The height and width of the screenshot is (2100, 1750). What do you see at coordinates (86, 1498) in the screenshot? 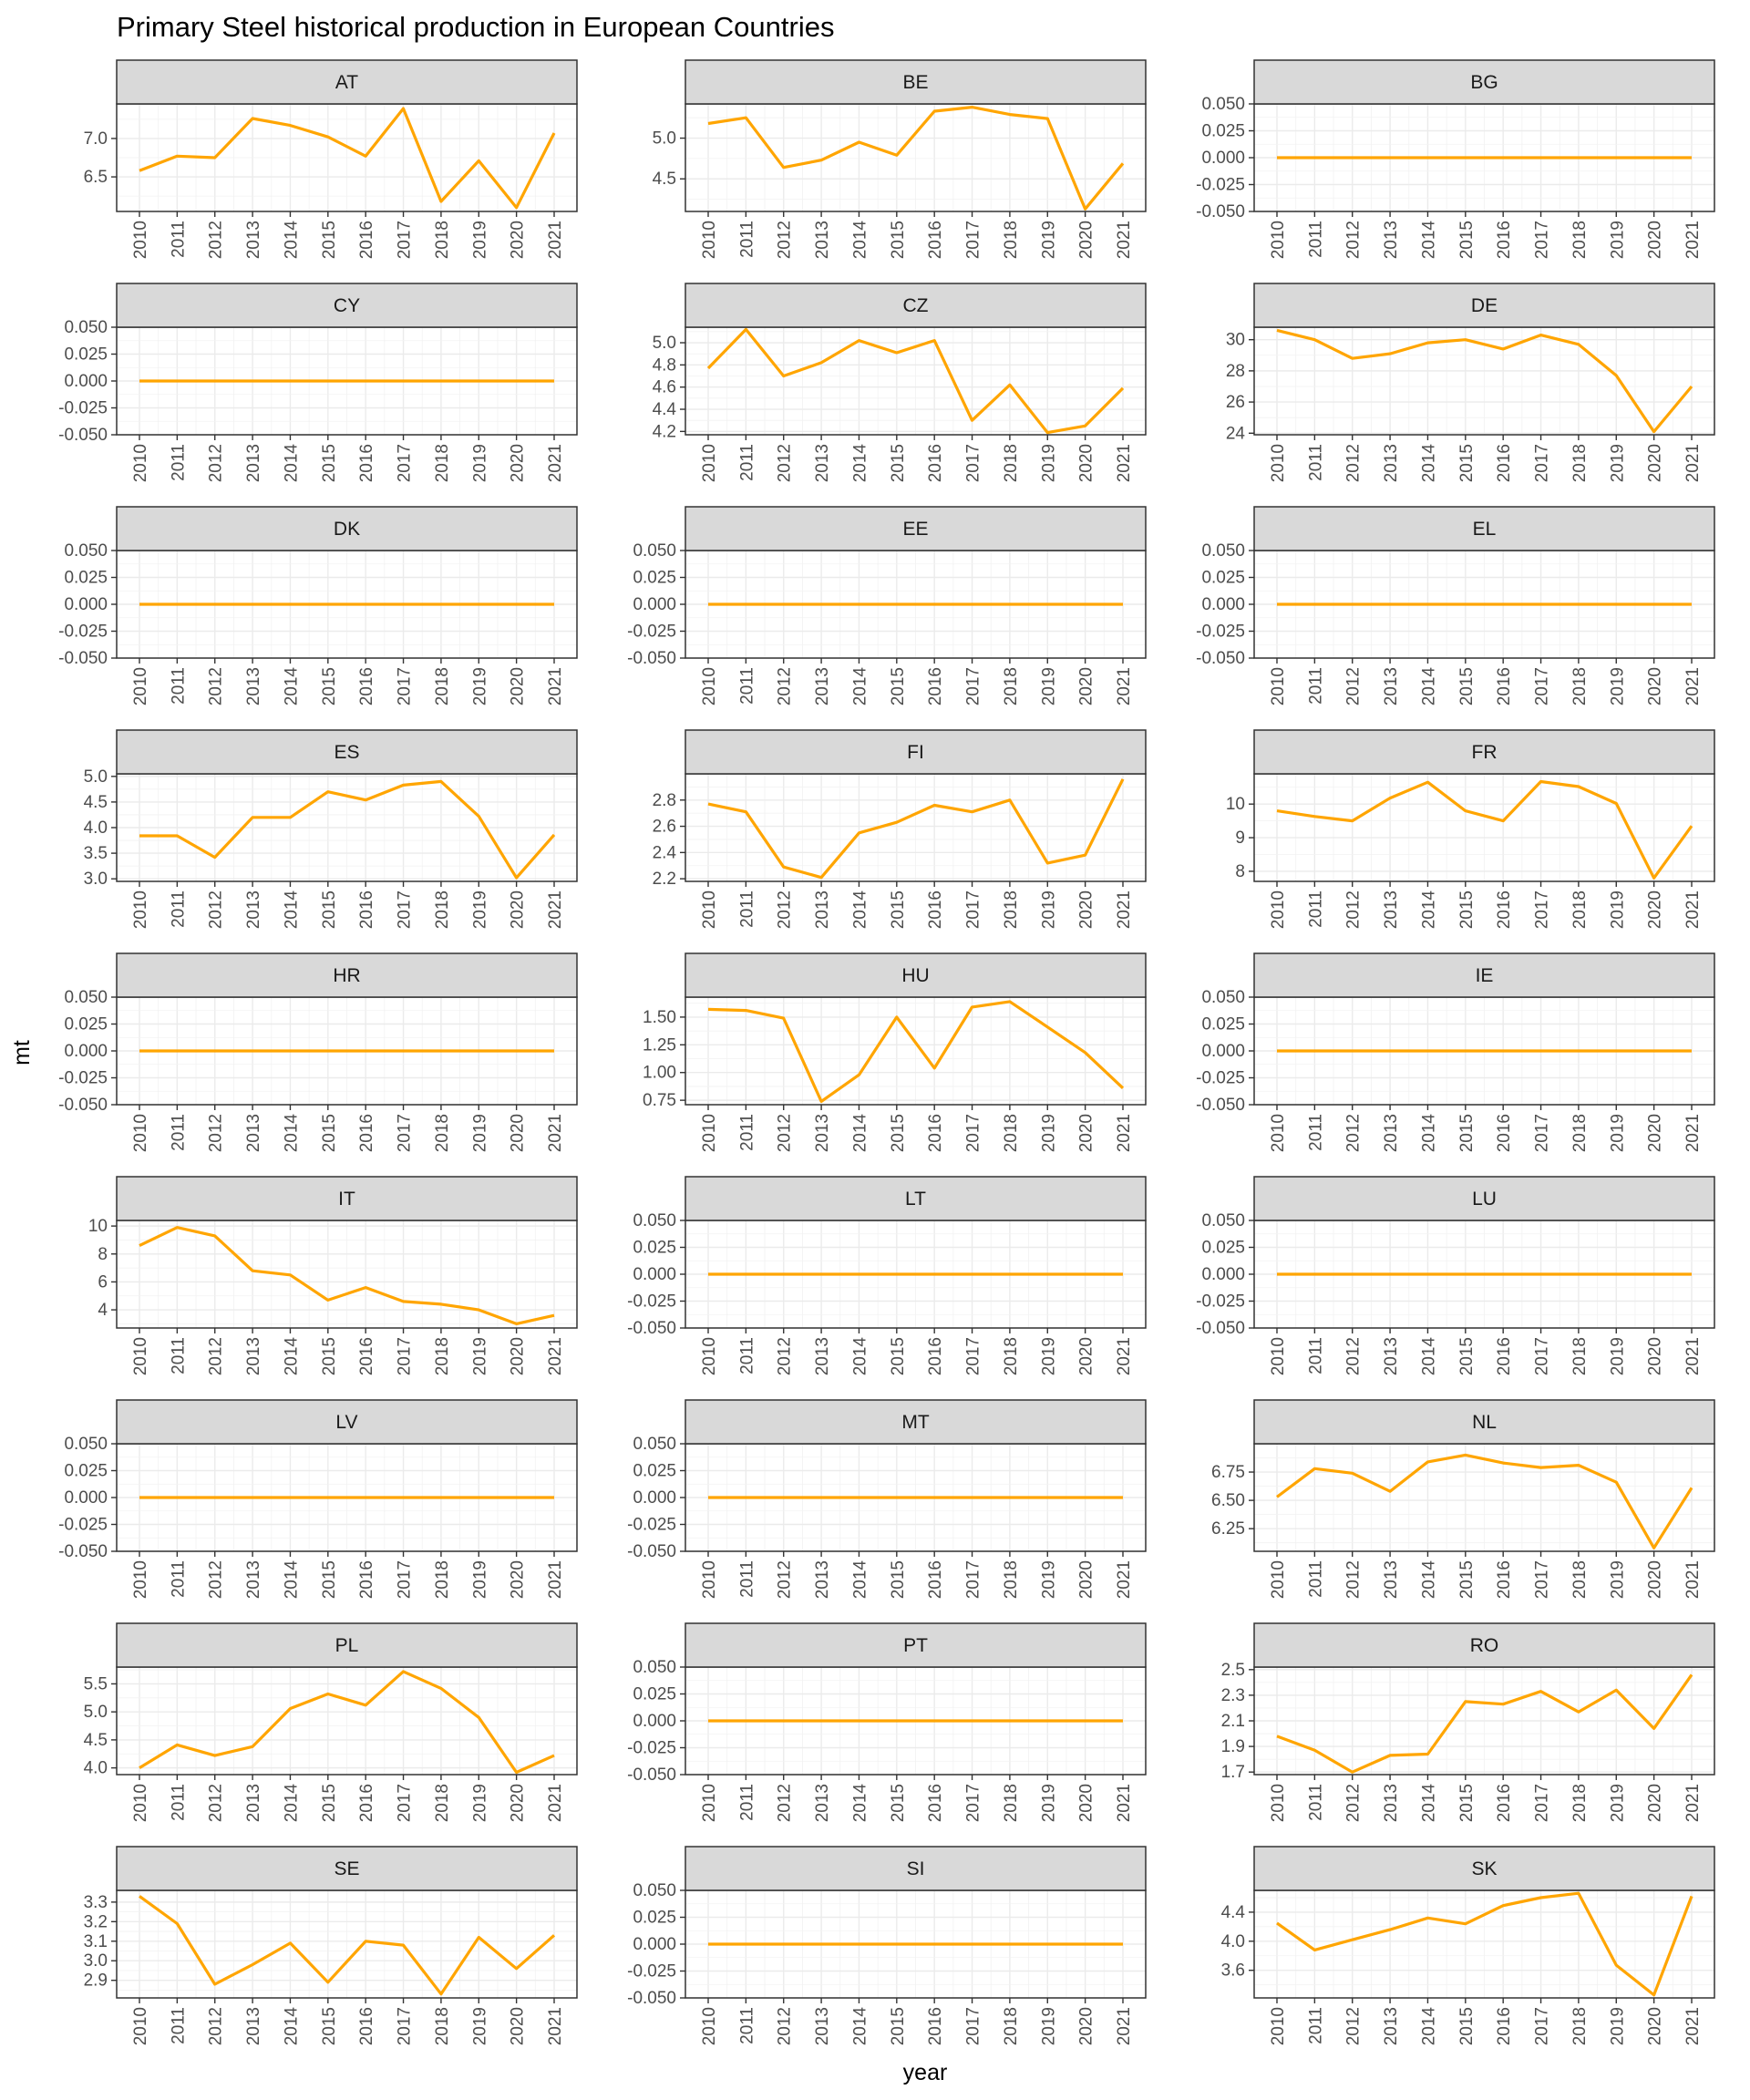
I see `y-tick-label: 0.000` at bounding box center [86, 1498].